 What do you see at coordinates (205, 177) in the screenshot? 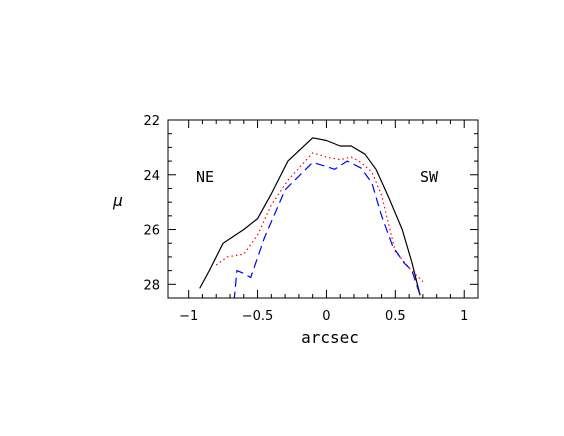
I see `annotation-ne: NE` at bounding box center [205, 177].